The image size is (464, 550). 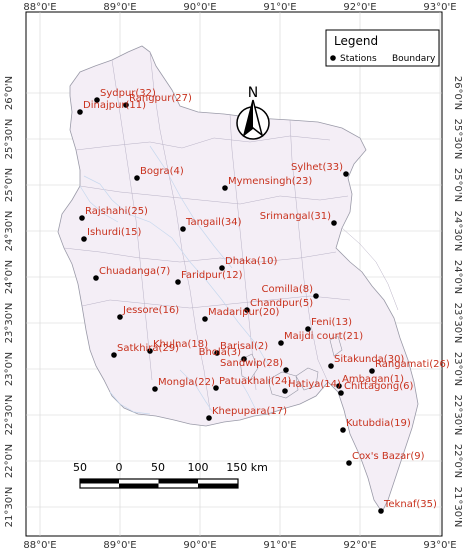 I want to click on north-label: N, so click(x=253, y=93).